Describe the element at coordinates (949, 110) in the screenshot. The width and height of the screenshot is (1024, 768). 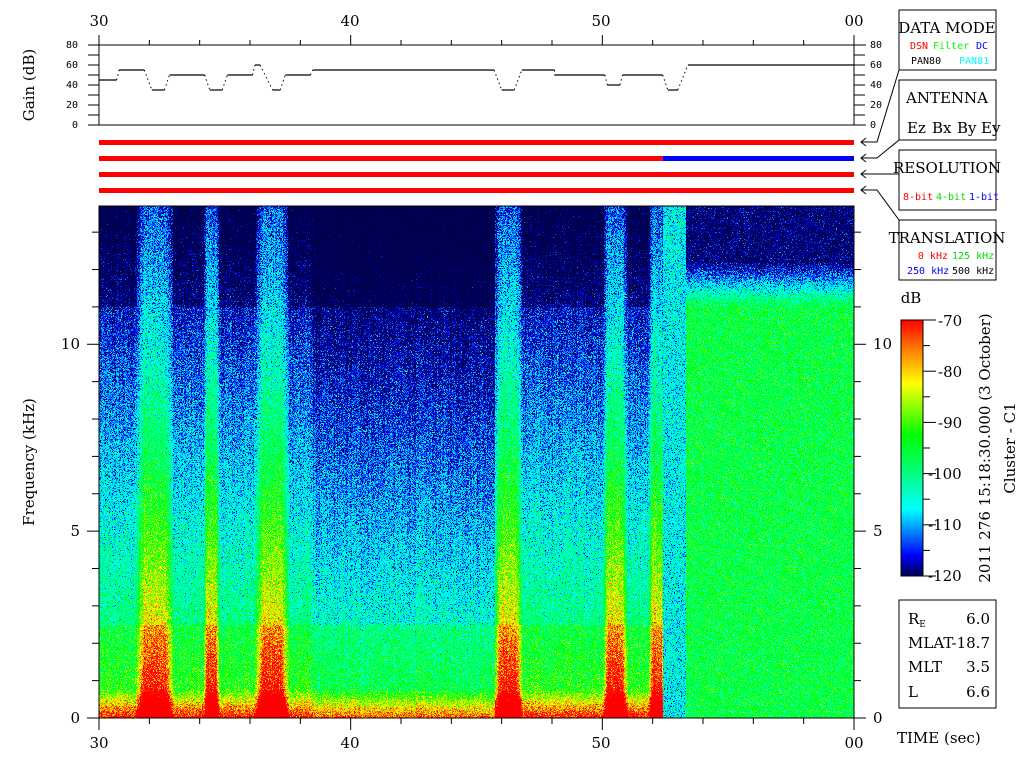
I see `legend-antenna: ANTENNA Ez Bx By Ey` at that location.